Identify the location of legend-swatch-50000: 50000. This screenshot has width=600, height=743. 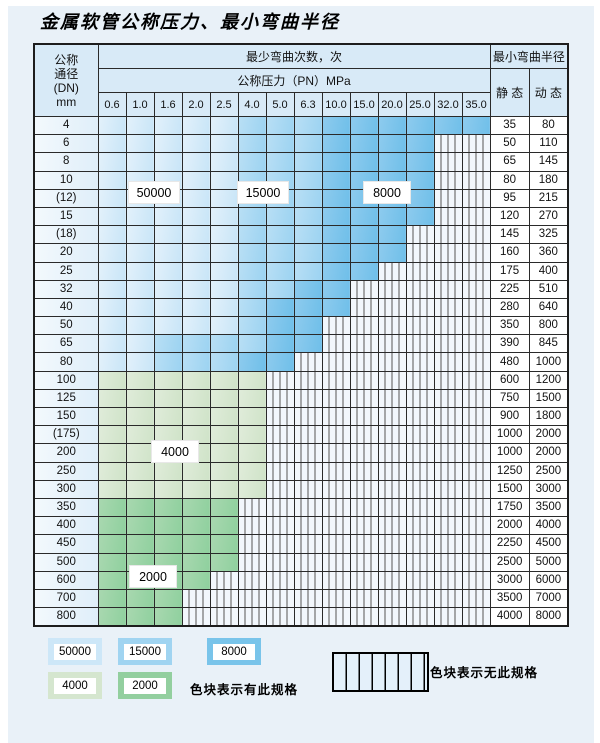
(75, 651).